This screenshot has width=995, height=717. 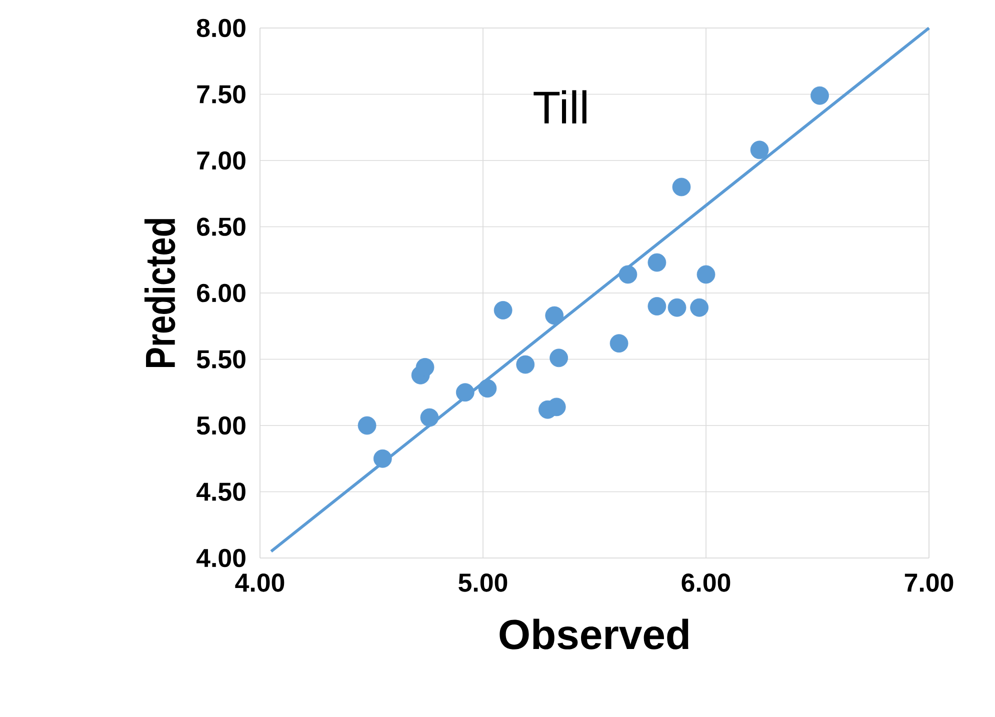 I want to click on y-tick-label: 5.00, so click(x=221, y=425).